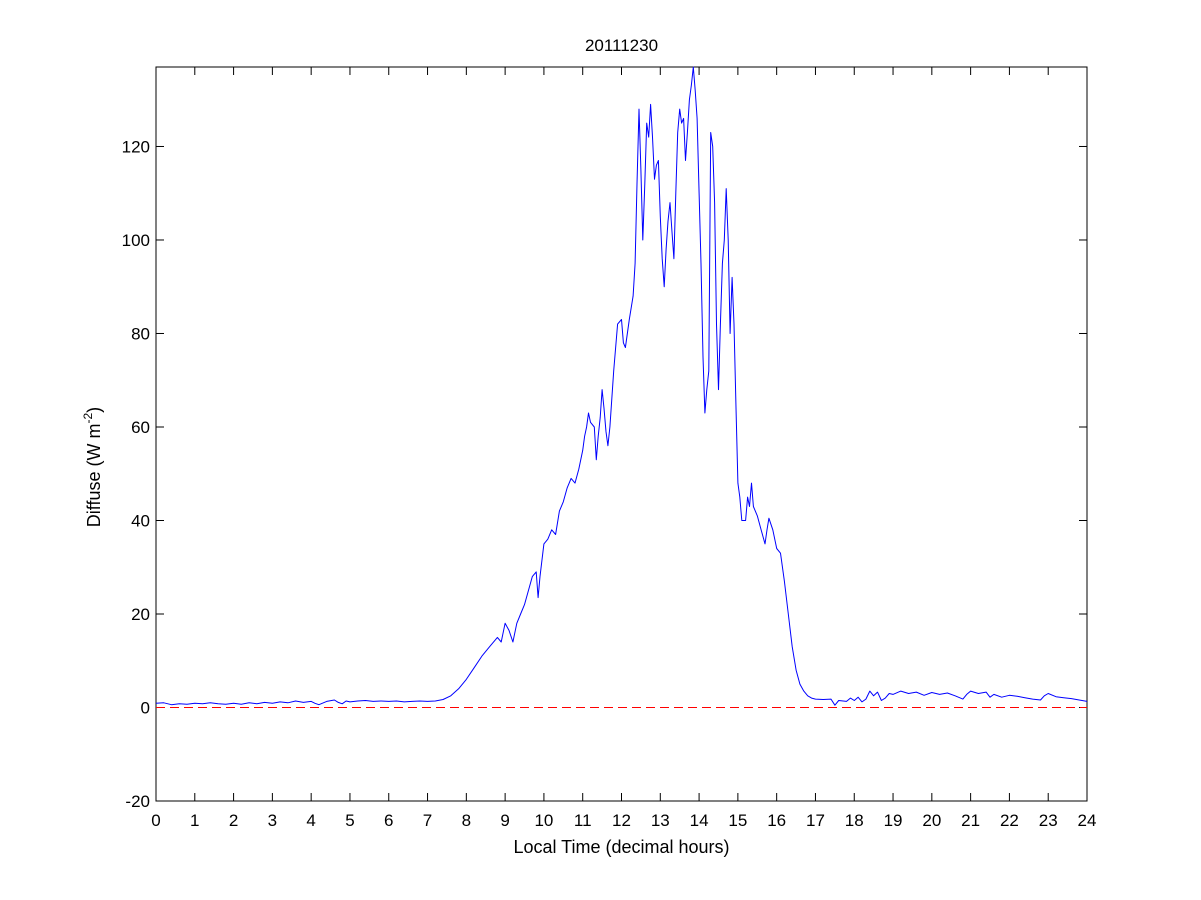 The width and height of the screenshot is (1201, 900). What do you see at coordinates (272, 820) in the screenshot?
I see `x-tick-label: 3` at bounding box center [272, 820].